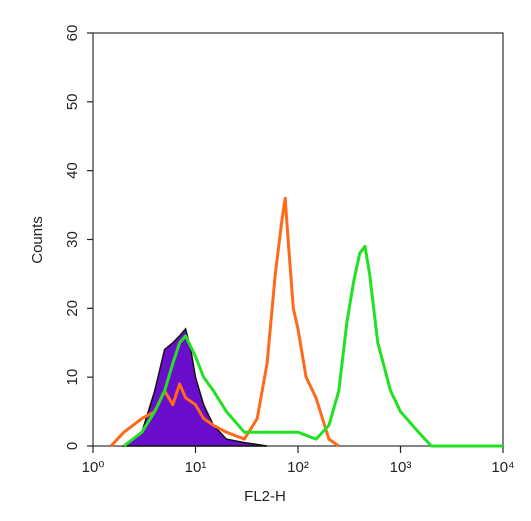 The width and height of the screenshot is (531, 521). Describe the element at coordinates (265, 496) in the screenshot. I see `x-axis-label: FL2-H` at that location.